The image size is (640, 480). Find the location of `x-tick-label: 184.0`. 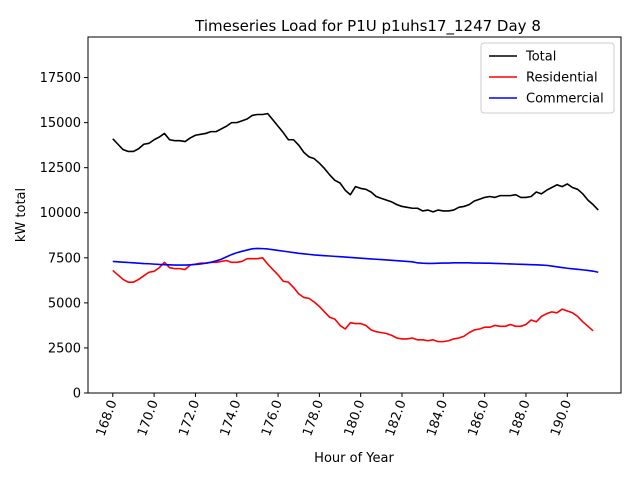

x-tick-label: 184.0 is located at coordinates (437, 418).